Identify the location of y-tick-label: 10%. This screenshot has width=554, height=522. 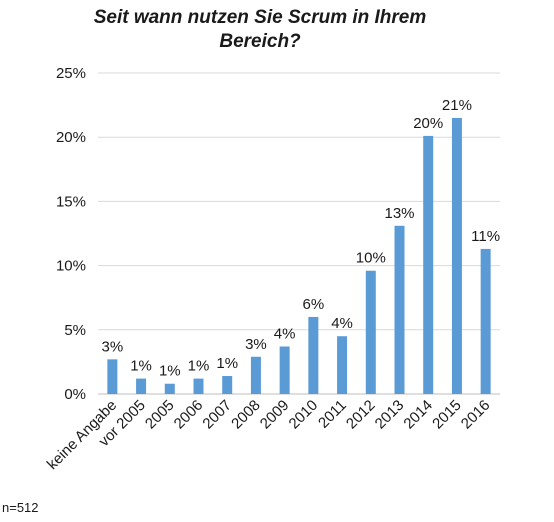
(71, 266).